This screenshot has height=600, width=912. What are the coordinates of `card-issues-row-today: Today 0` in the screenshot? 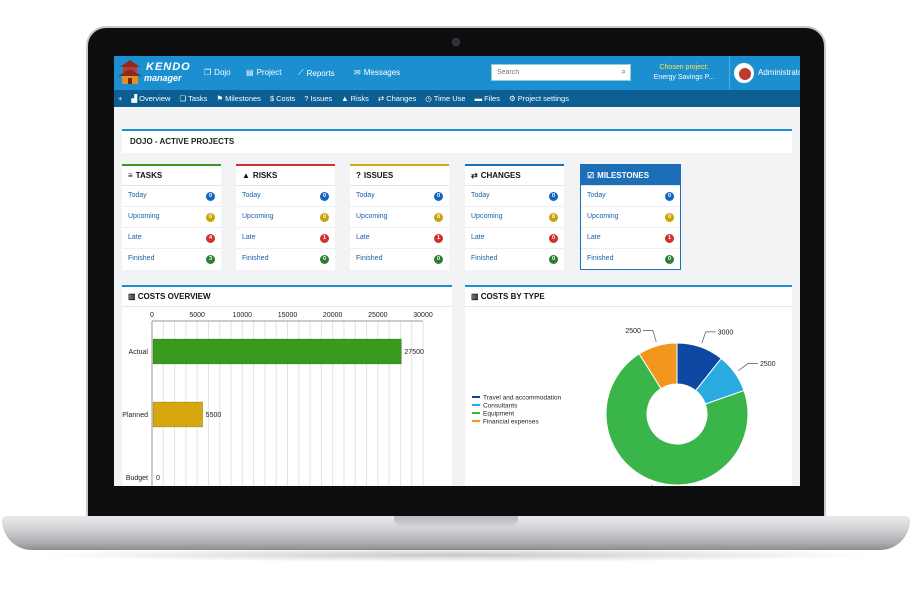 It's located at (399, 196).